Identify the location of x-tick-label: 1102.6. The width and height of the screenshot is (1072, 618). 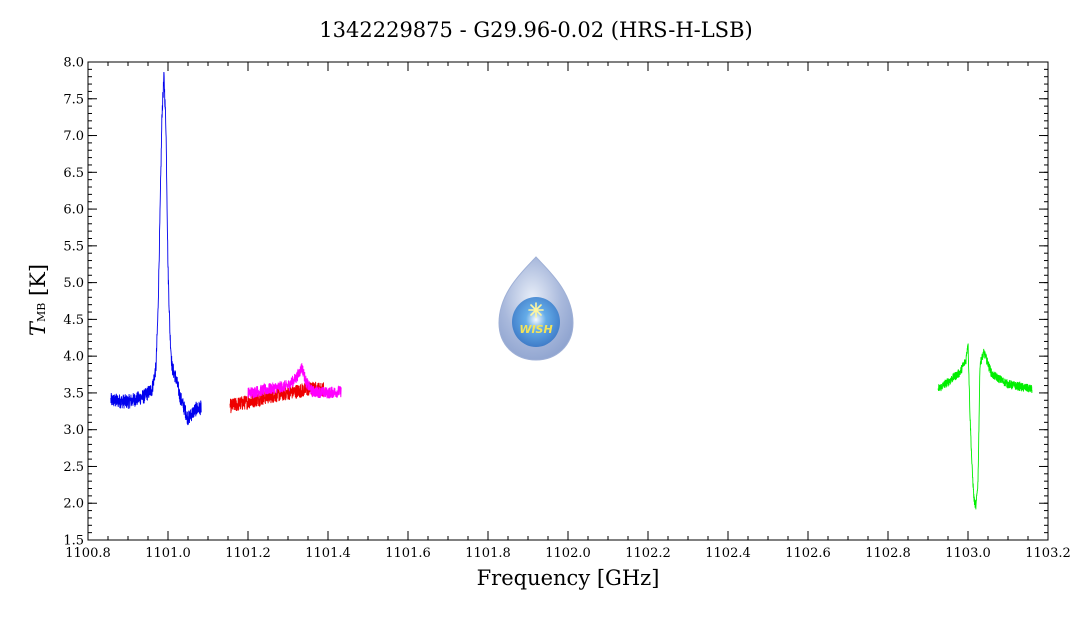
(808, 553).